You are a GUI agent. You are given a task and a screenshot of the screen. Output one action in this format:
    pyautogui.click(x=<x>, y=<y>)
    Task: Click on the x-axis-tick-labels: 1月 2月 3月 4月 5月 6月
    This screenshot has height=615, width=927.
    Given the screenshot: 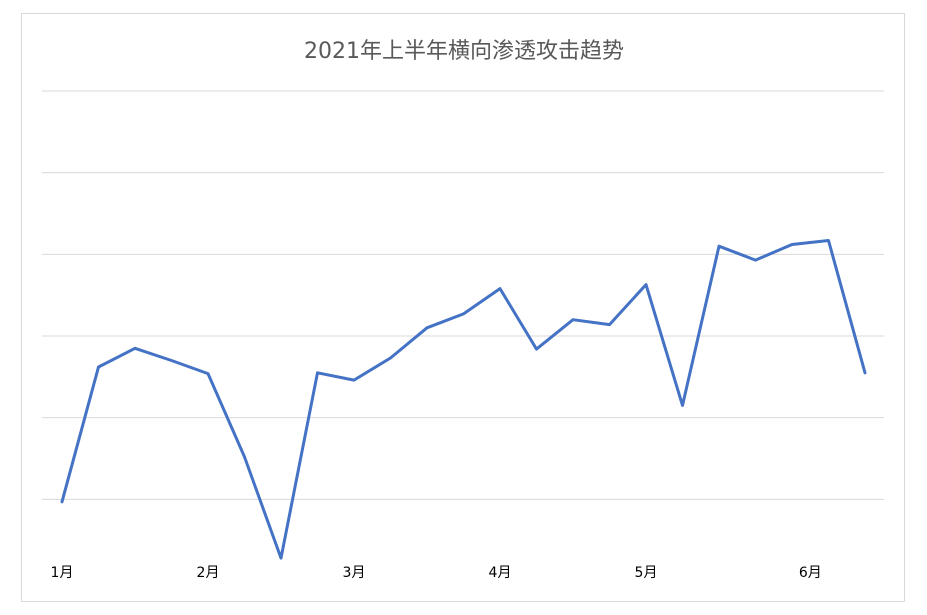 What is the action you would take?
    pyautogui.click(x=436, y=573)
    